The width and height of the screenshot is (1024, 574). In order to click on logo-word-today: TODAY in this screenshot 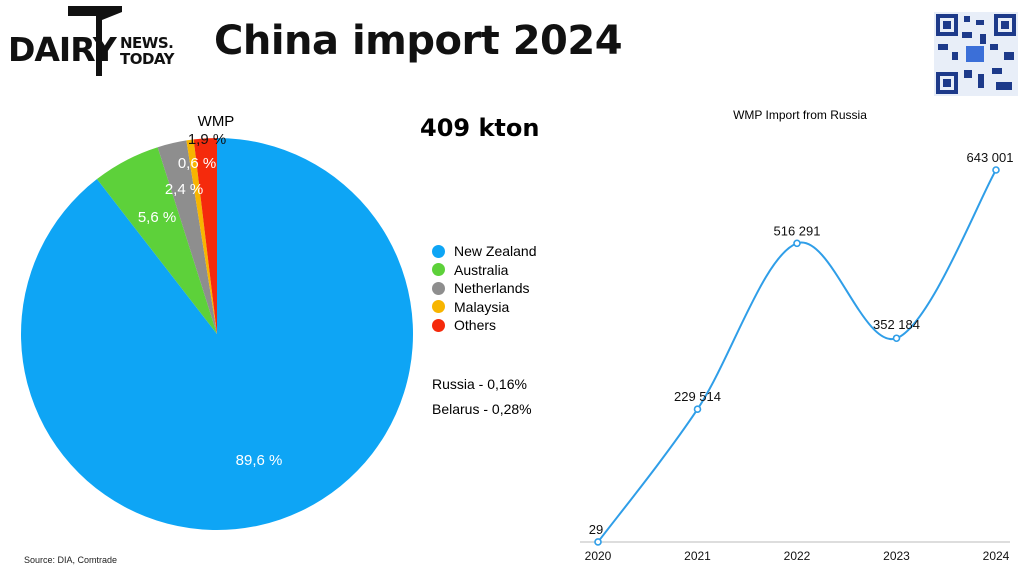, I will do `click(147, 59)`.